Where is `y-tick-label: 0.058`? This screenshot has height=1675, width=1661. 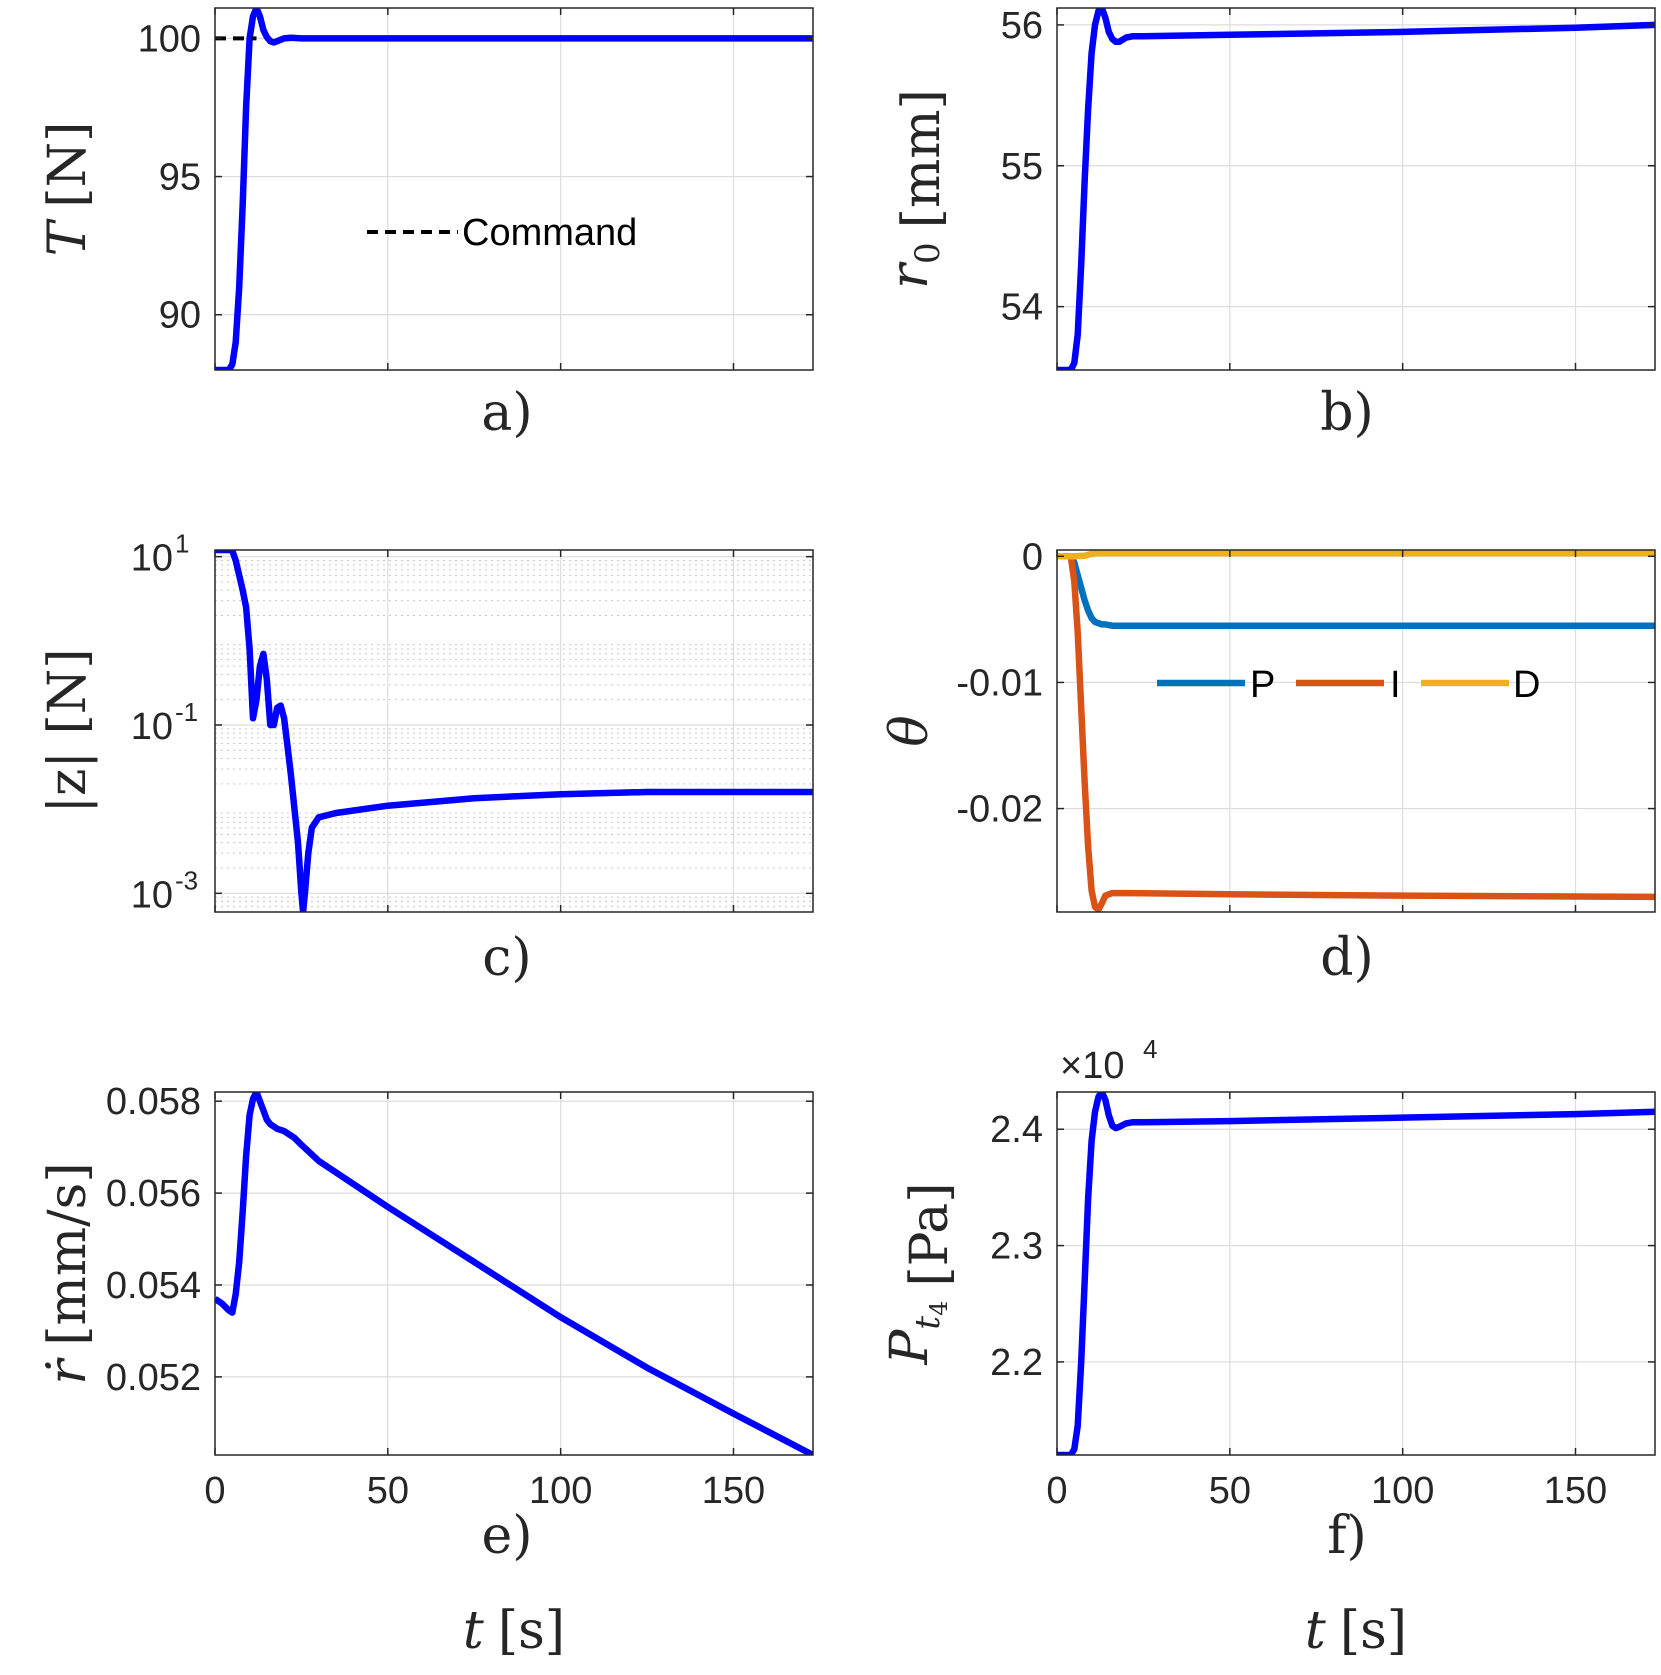 y-tick-label: 0.058 is located at coordinates (153, 1102).